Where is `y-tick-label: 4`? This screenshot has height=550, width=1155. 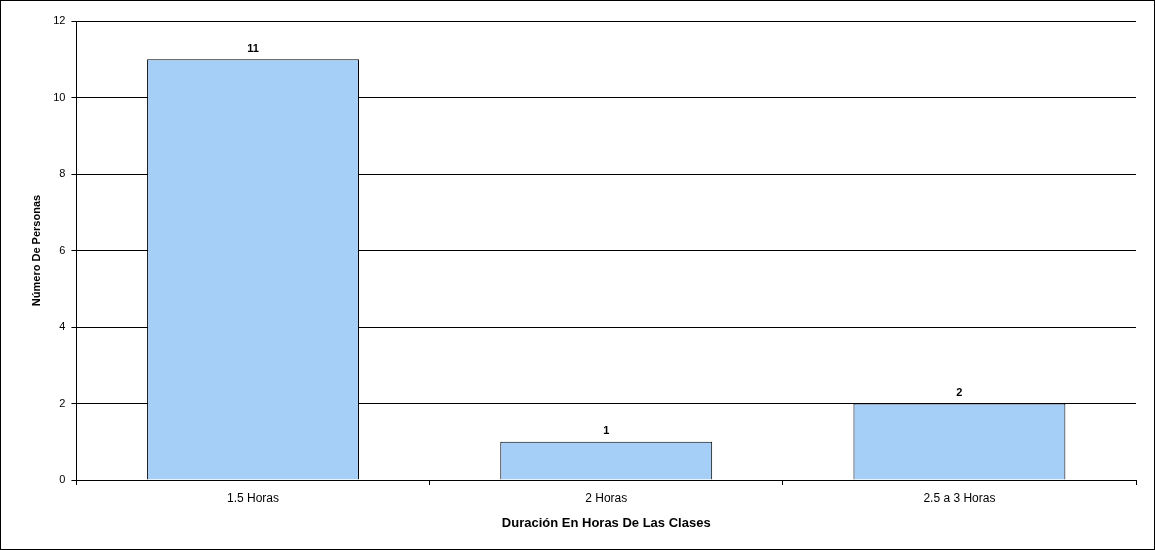 y-tick-label: 4 is located at coordinates (62, 326).